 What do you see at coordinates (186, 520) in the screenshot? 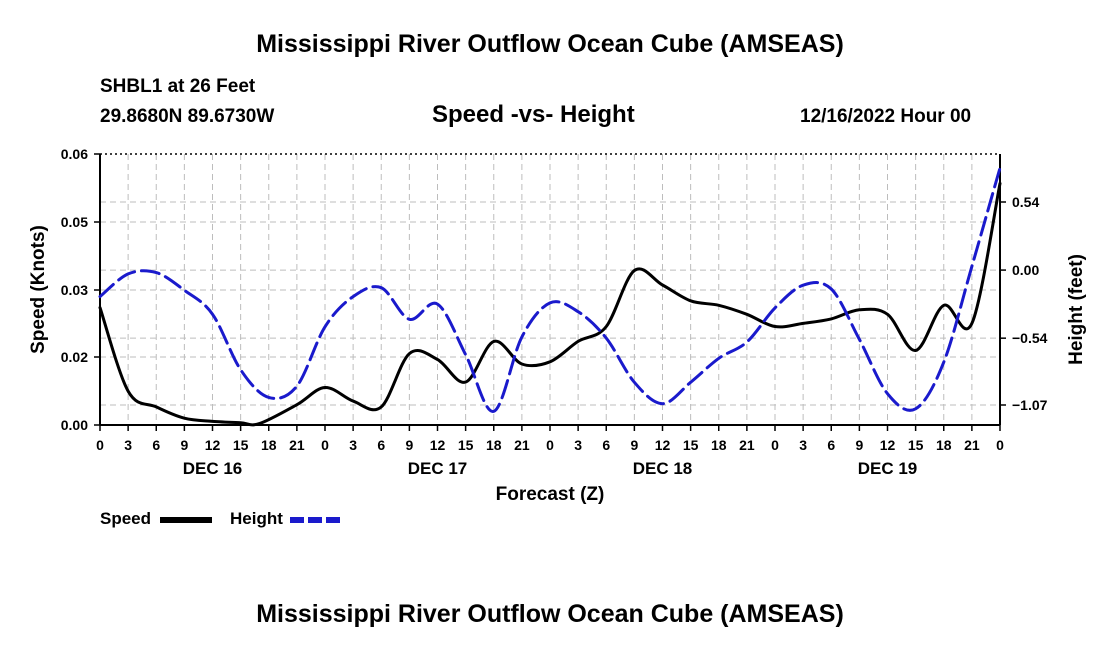
I see `legend-speed-swatch` at bounding box center [186, 520].